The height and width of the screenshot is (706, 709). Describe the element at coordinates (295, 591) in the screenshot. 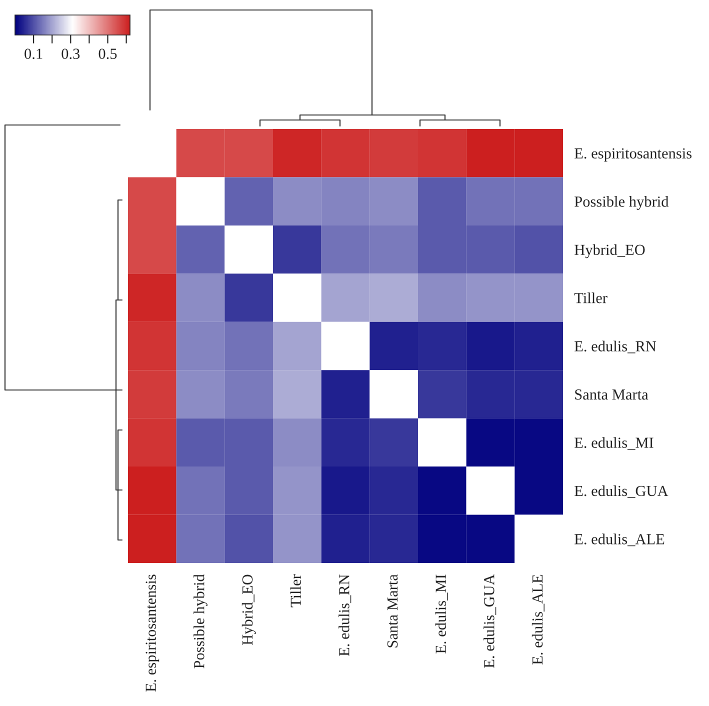

I see `x-tick-label: Tiller` at that location.